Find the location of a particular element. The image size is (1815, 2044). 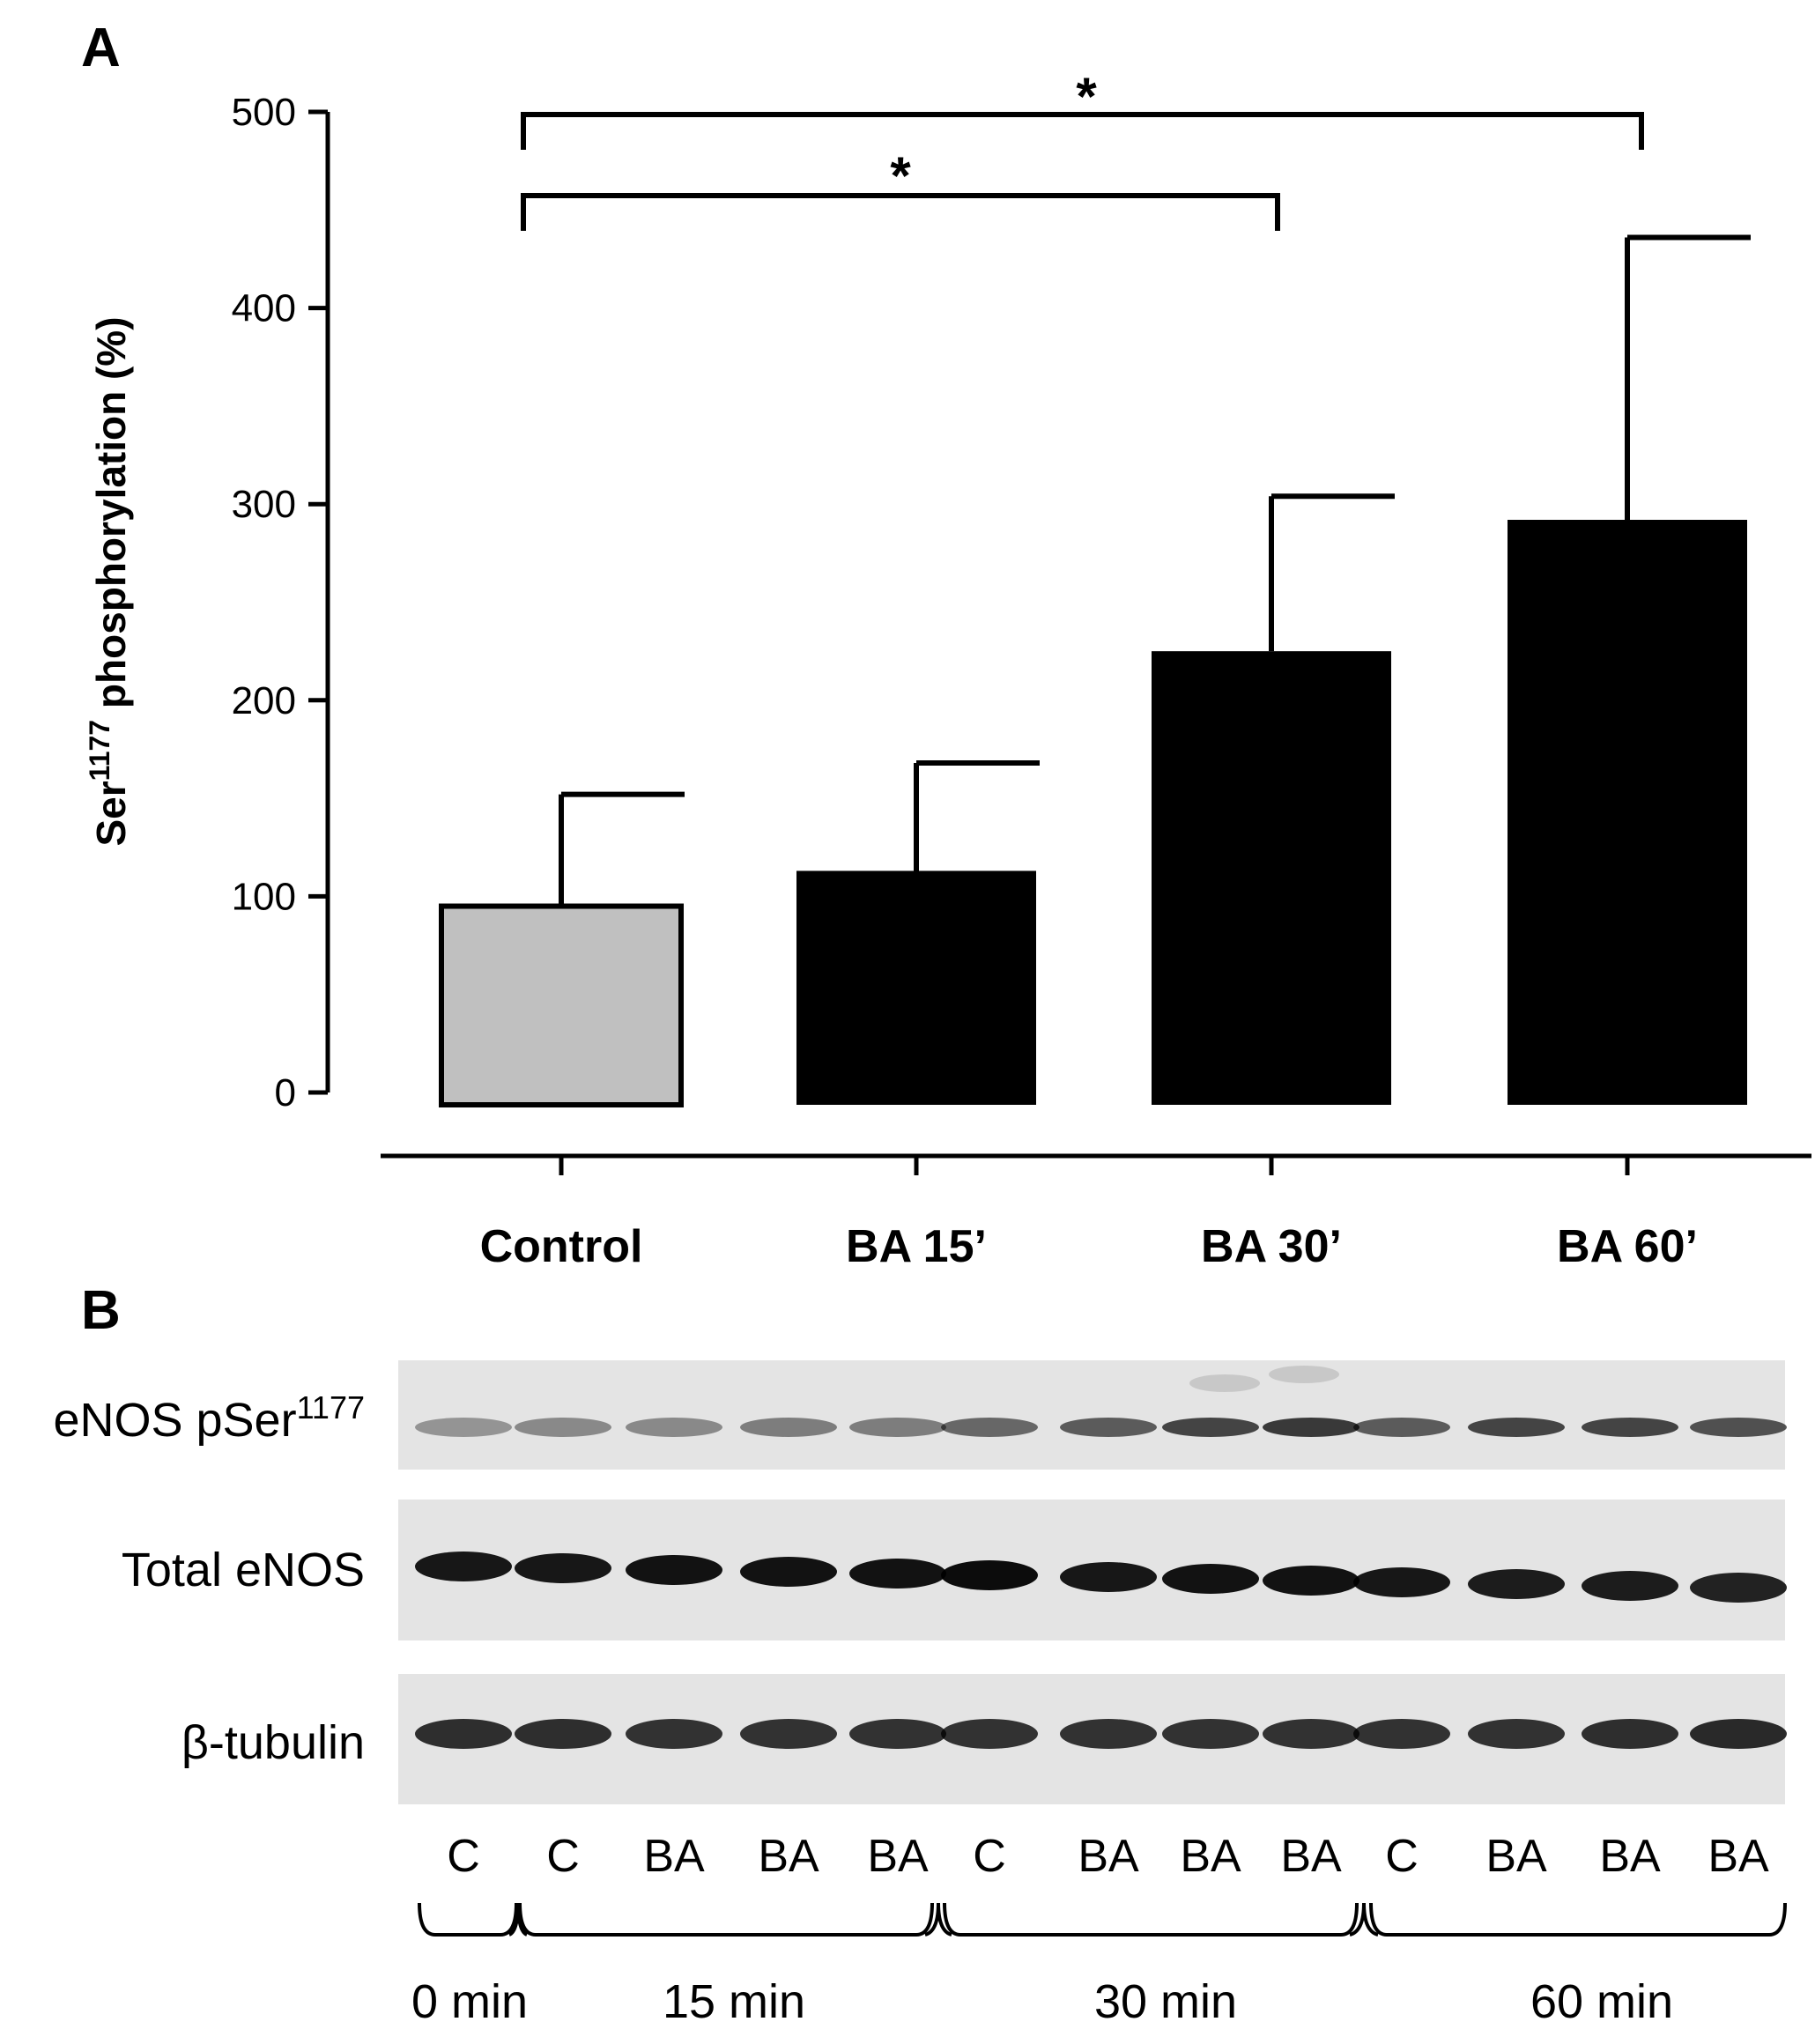

time-group-label: 0 min is located at coordinates (469, 2001).